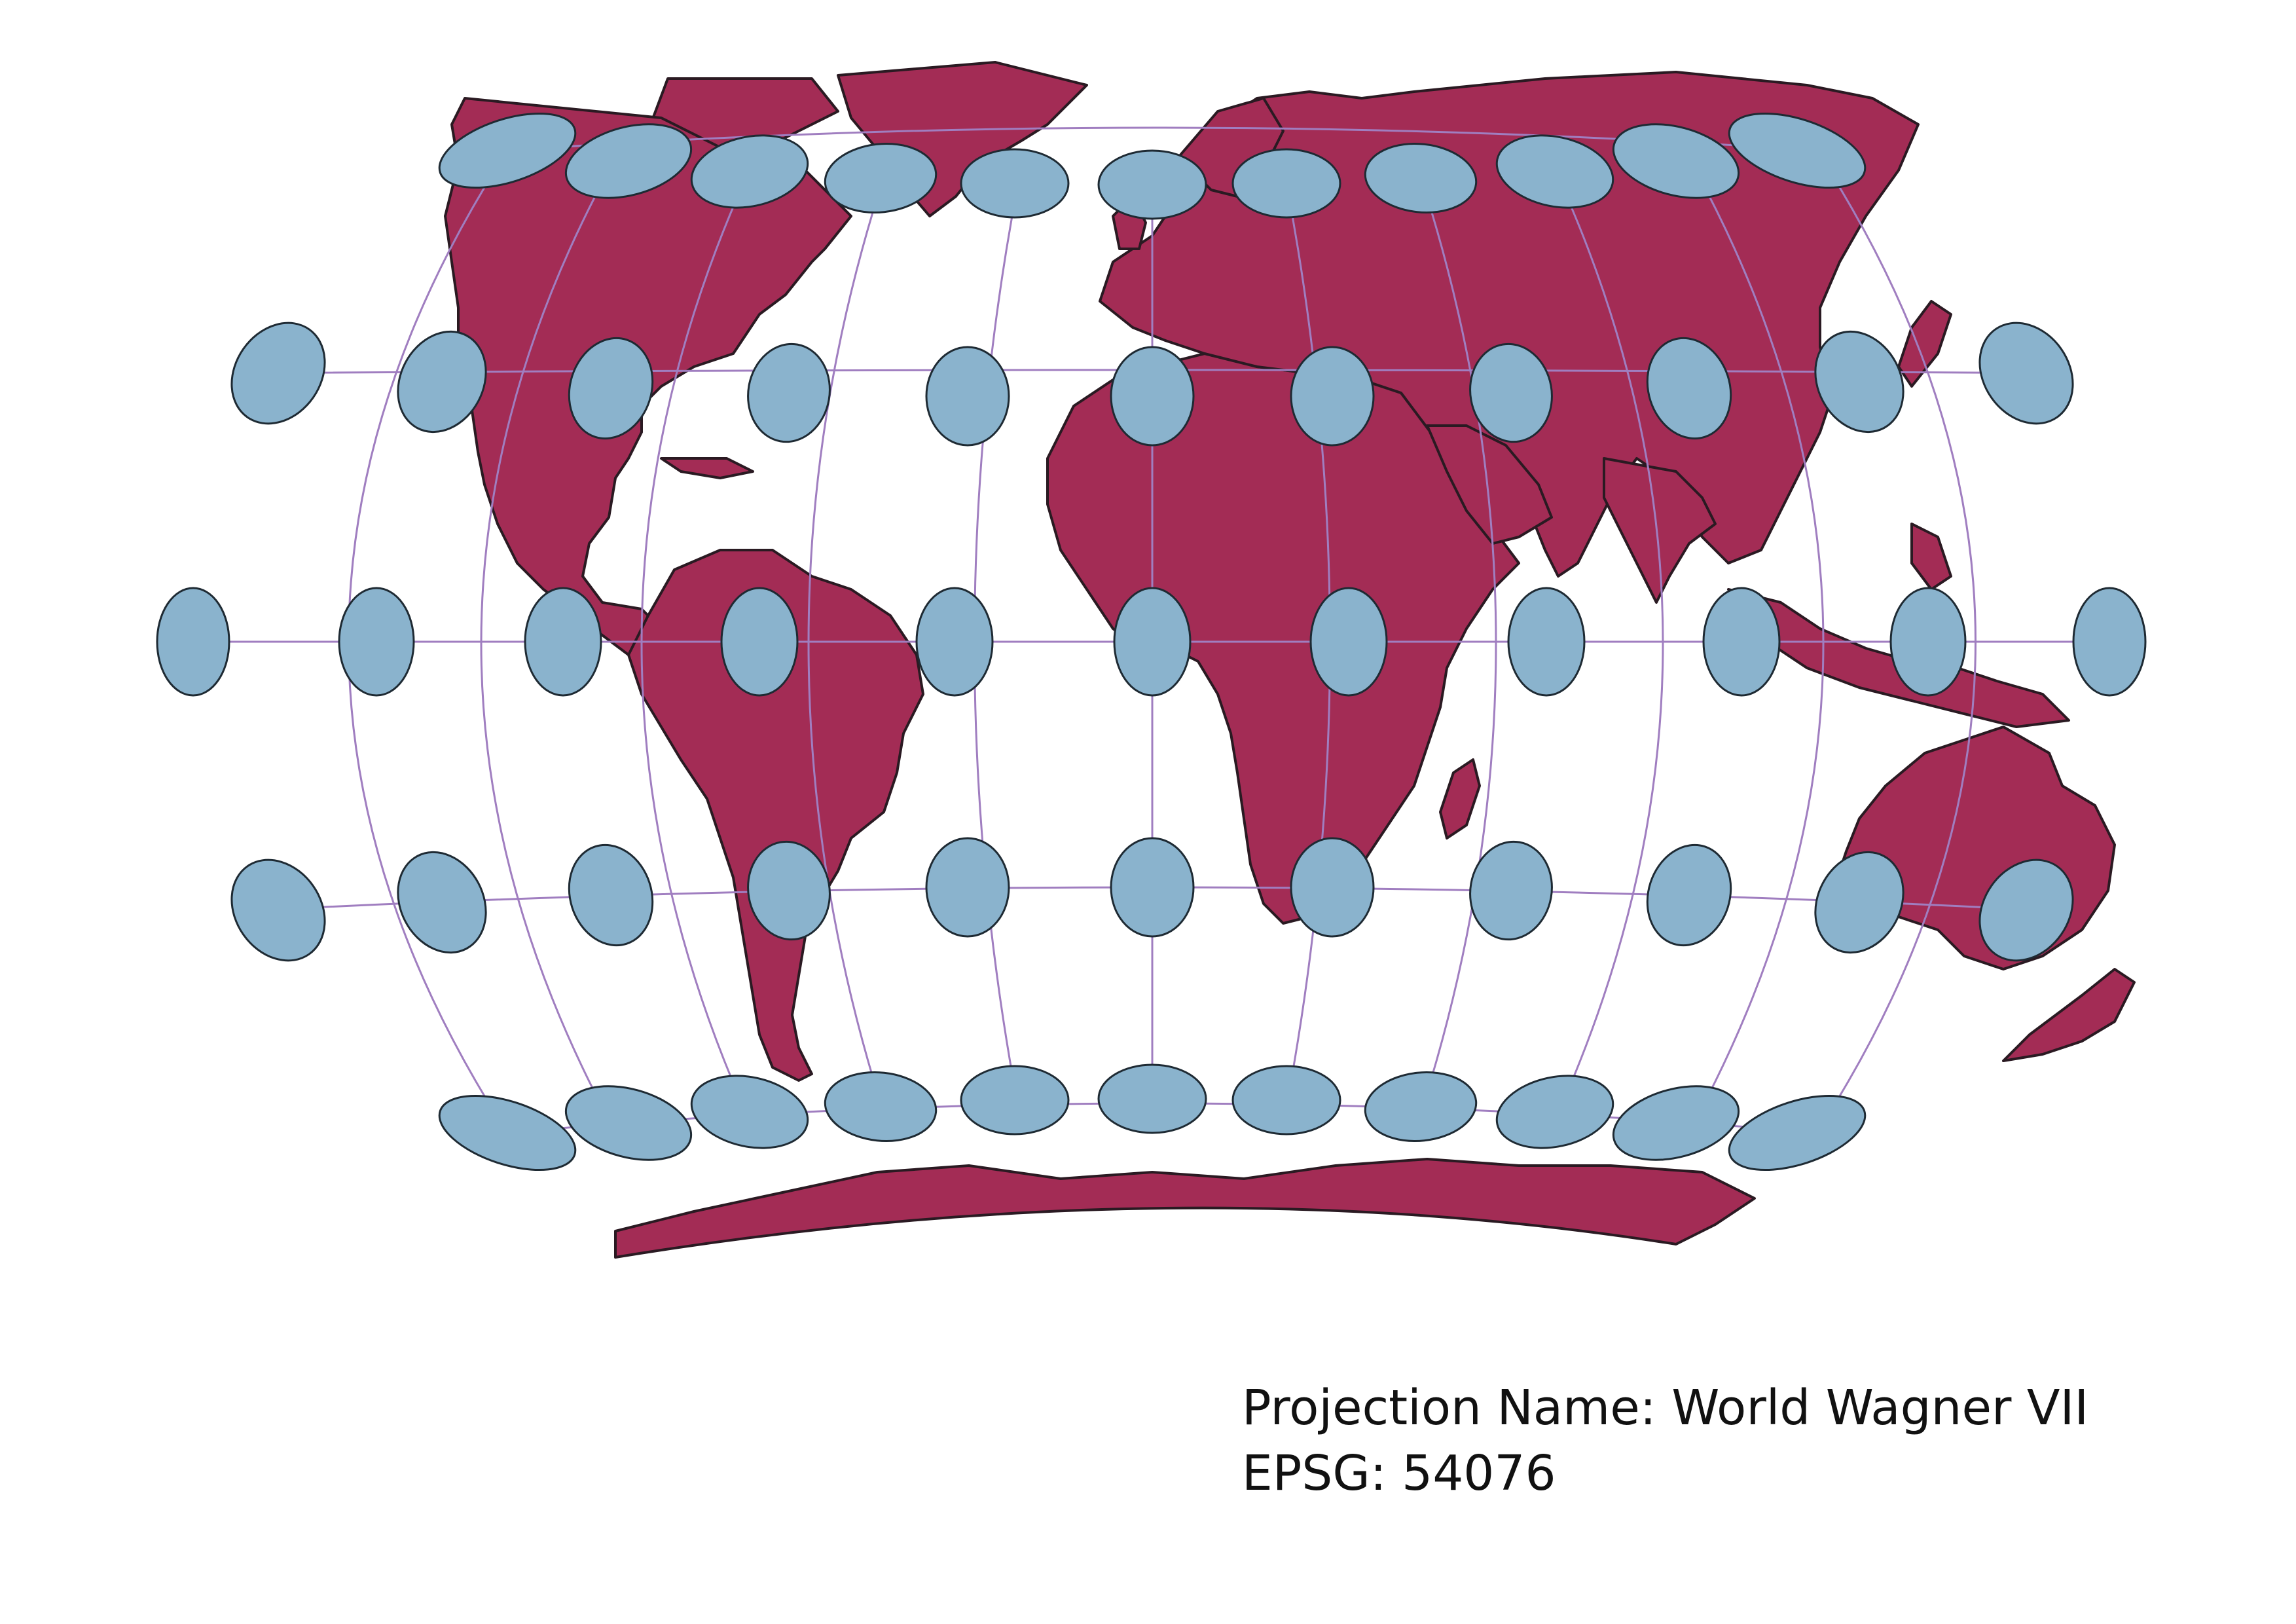 The height and width of the screenshot is (1624, 2296). What do you see at coordinates (1610, 645) in the screenshot?
I see `meridian-e90` at bounding box center [1610, 645].